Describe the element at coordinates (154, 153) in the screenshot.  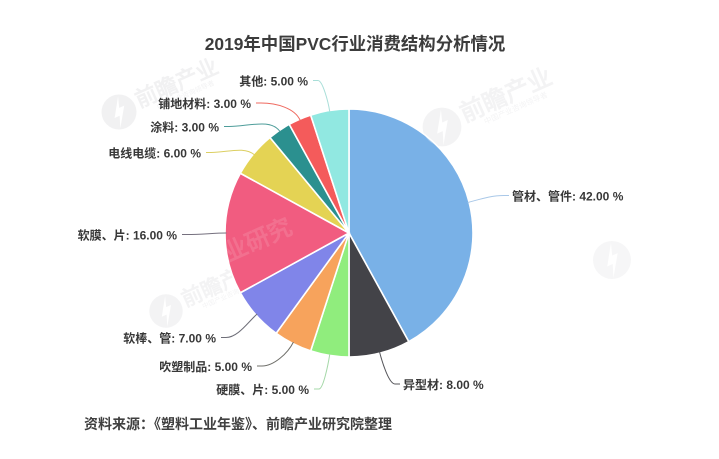
I see `svg-text: 电线电缆: 6.00 %` at that location.